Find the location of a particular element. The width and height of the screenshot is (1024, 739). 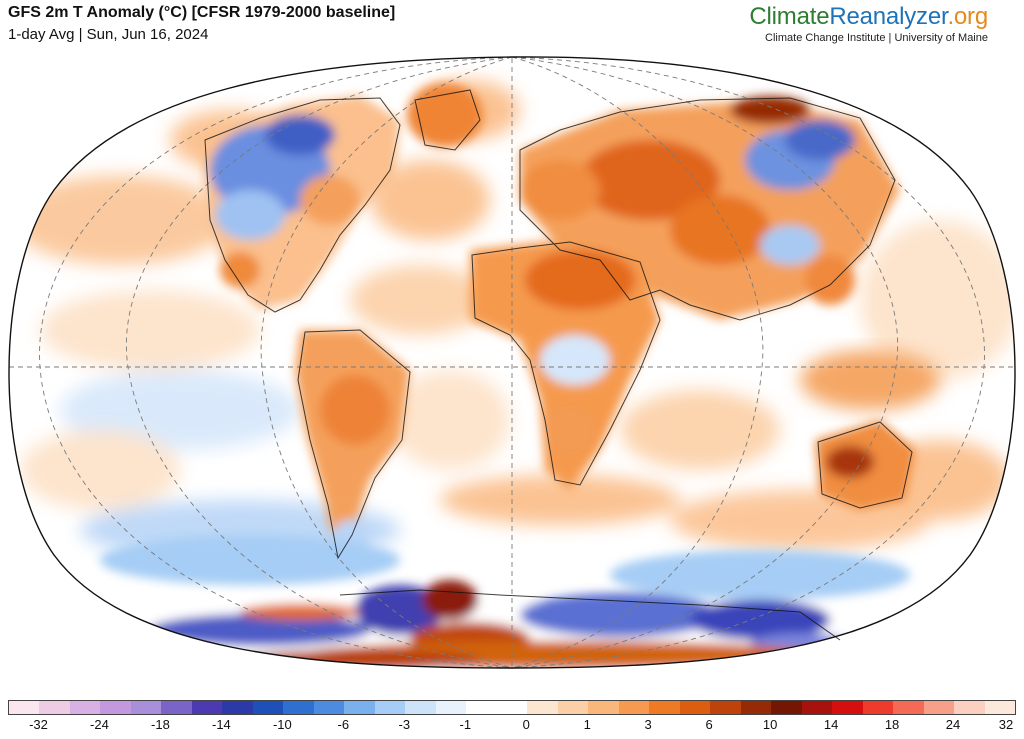

legend-tick-label: -18 is located at coordinates (160, 724).